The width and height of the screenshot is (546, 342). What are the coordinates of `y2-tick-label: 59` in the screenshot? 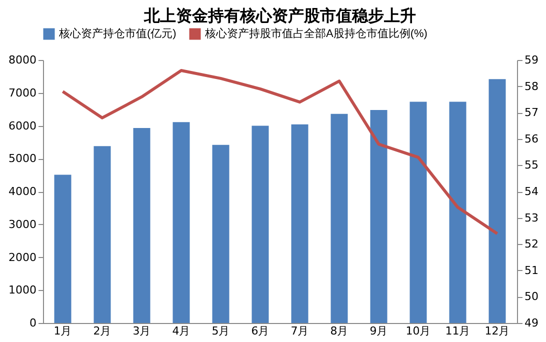 It's located at (531, 60).